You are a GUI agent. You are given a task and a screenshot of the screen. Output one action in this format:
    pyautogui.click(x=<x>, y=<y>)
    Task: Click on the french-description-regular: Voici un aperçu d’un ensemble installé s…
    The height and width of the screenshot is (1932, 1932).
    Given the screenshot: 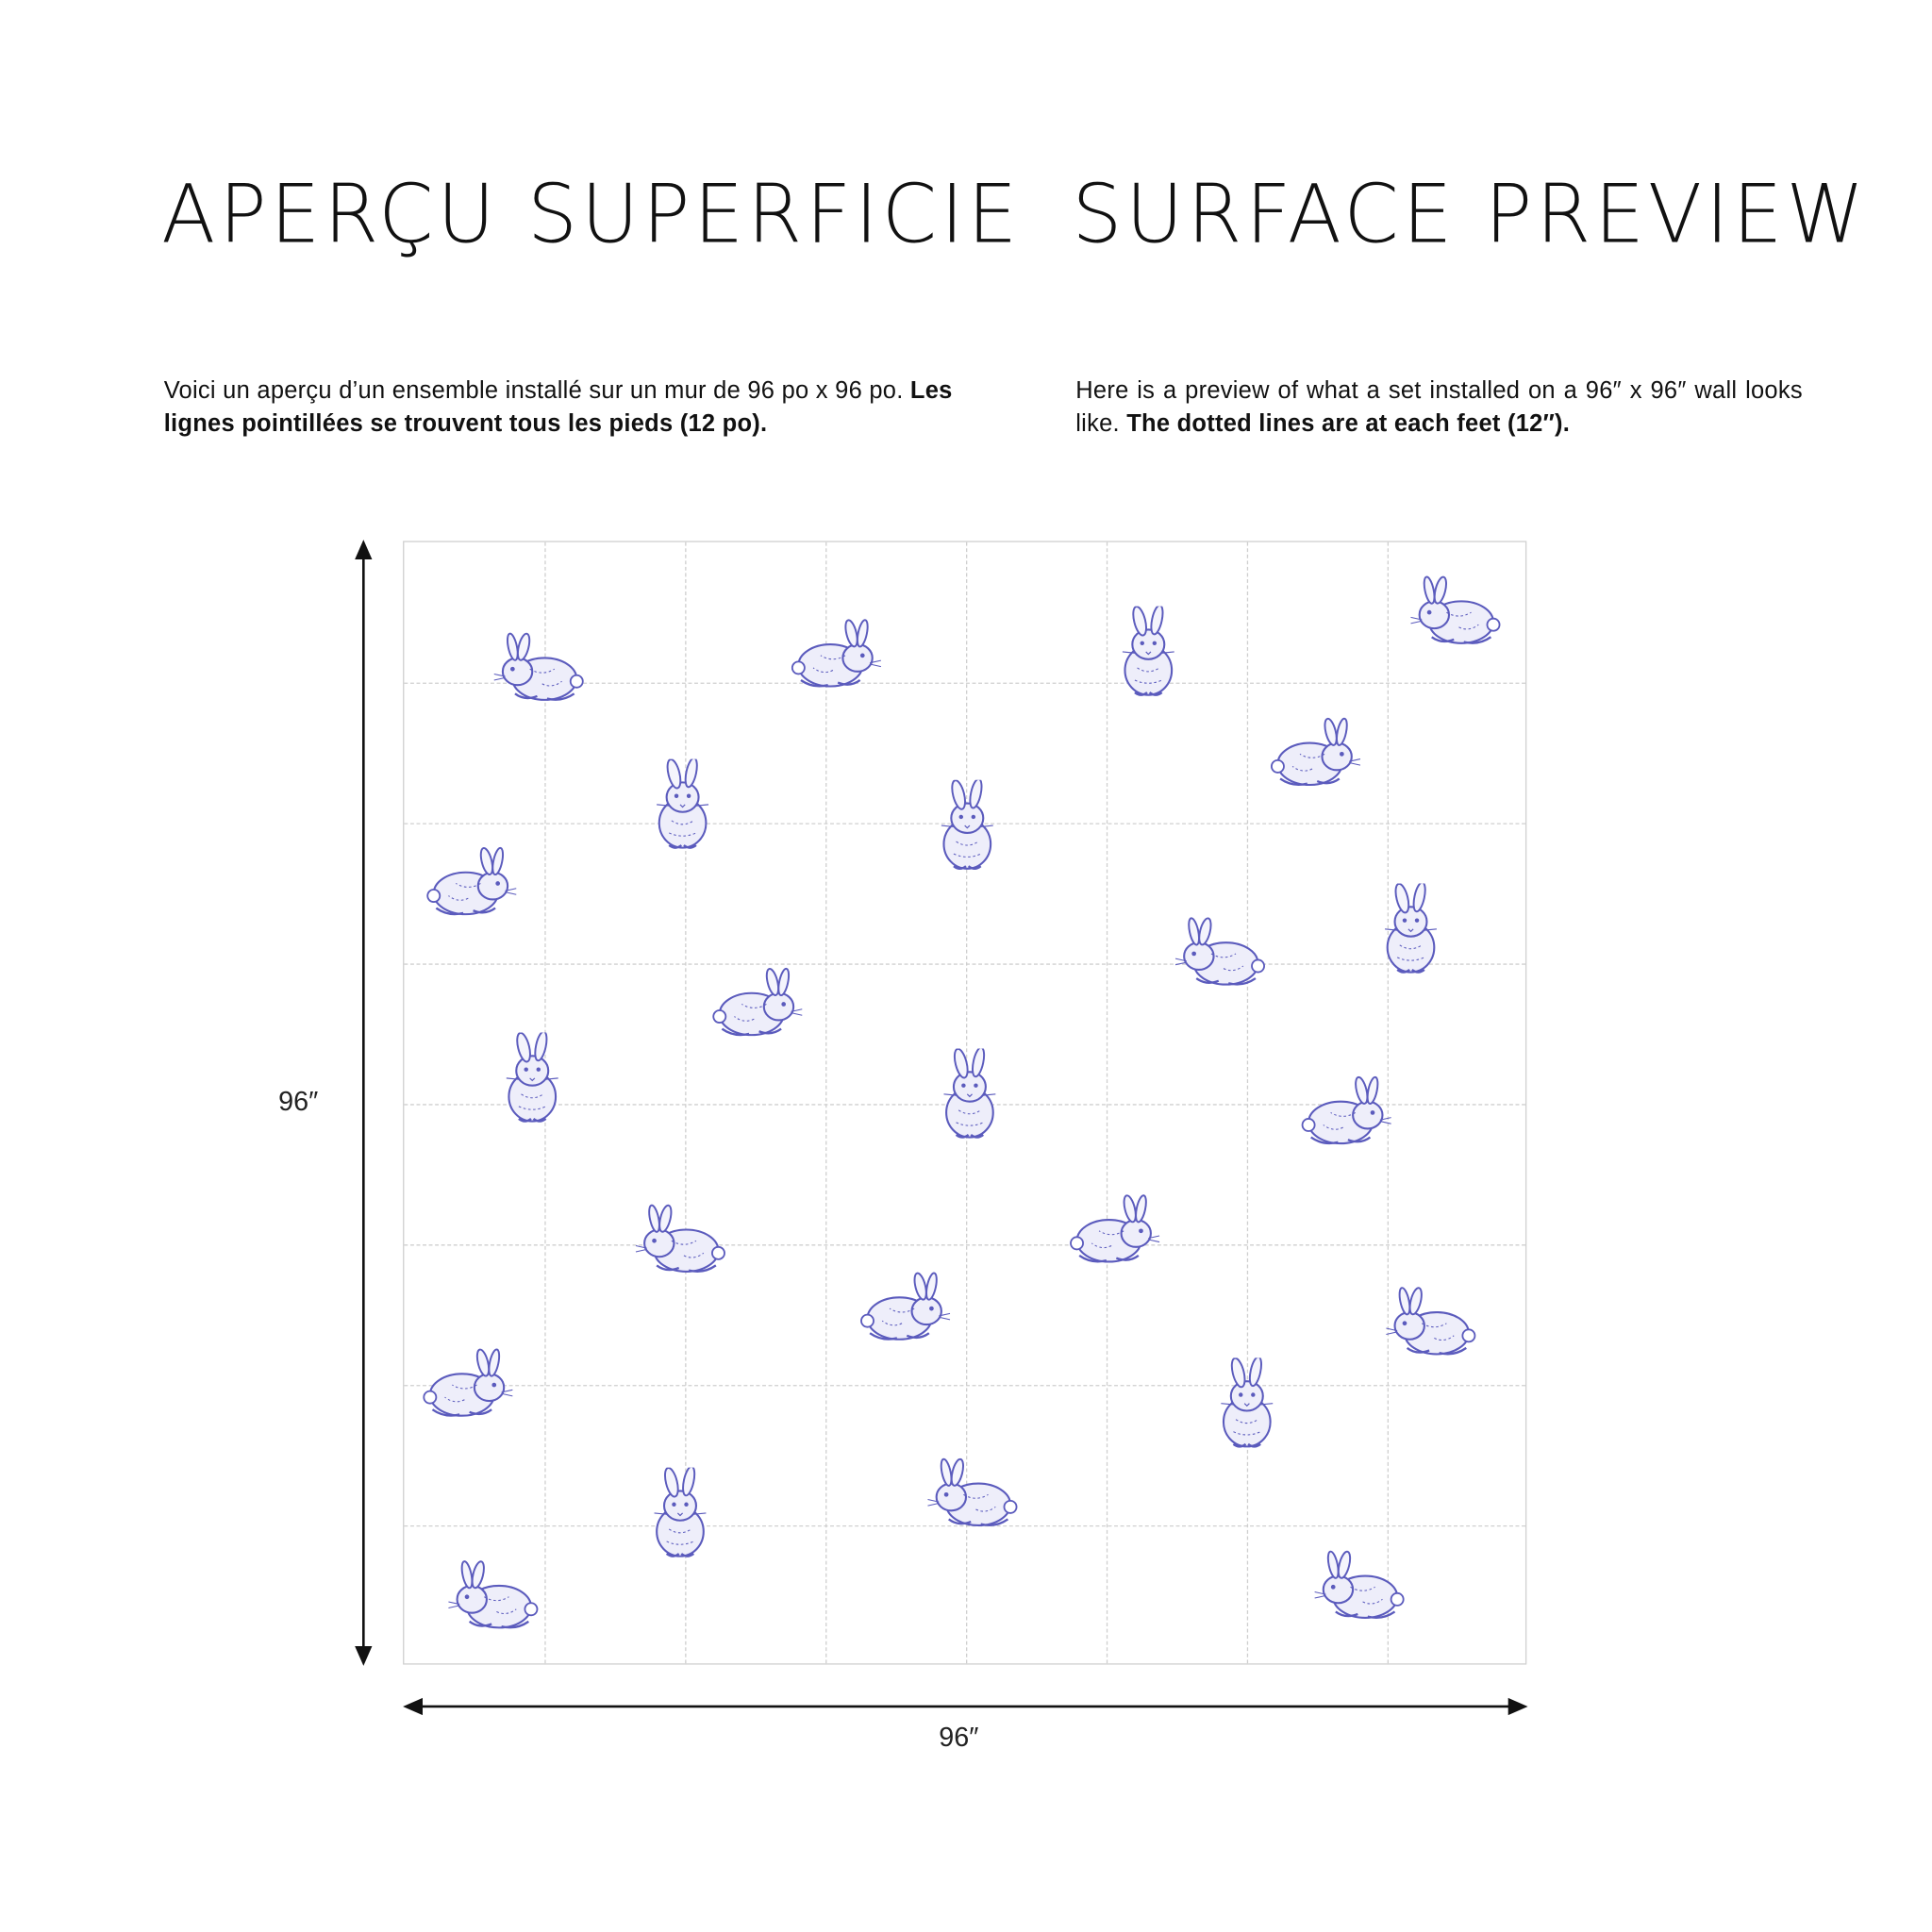 What is the action you would take?
    pyautogui.click(x=534, y=391)
    